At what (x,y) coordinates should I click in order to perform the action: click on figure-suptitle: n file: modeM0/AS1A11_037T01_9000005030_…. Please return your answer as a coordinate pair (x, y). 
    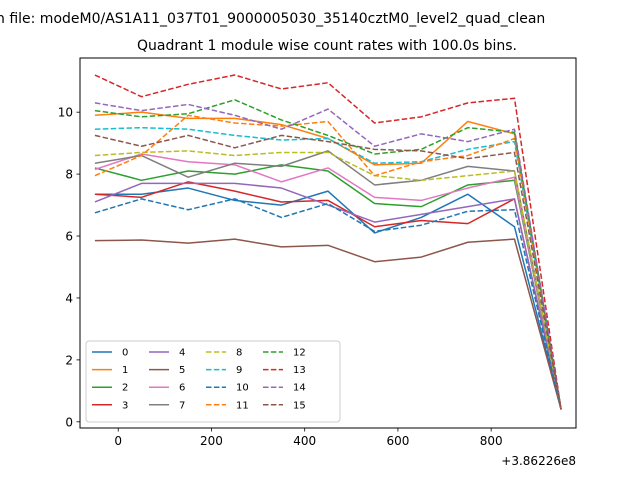
    Looking at the image, I should click on (272, 19).